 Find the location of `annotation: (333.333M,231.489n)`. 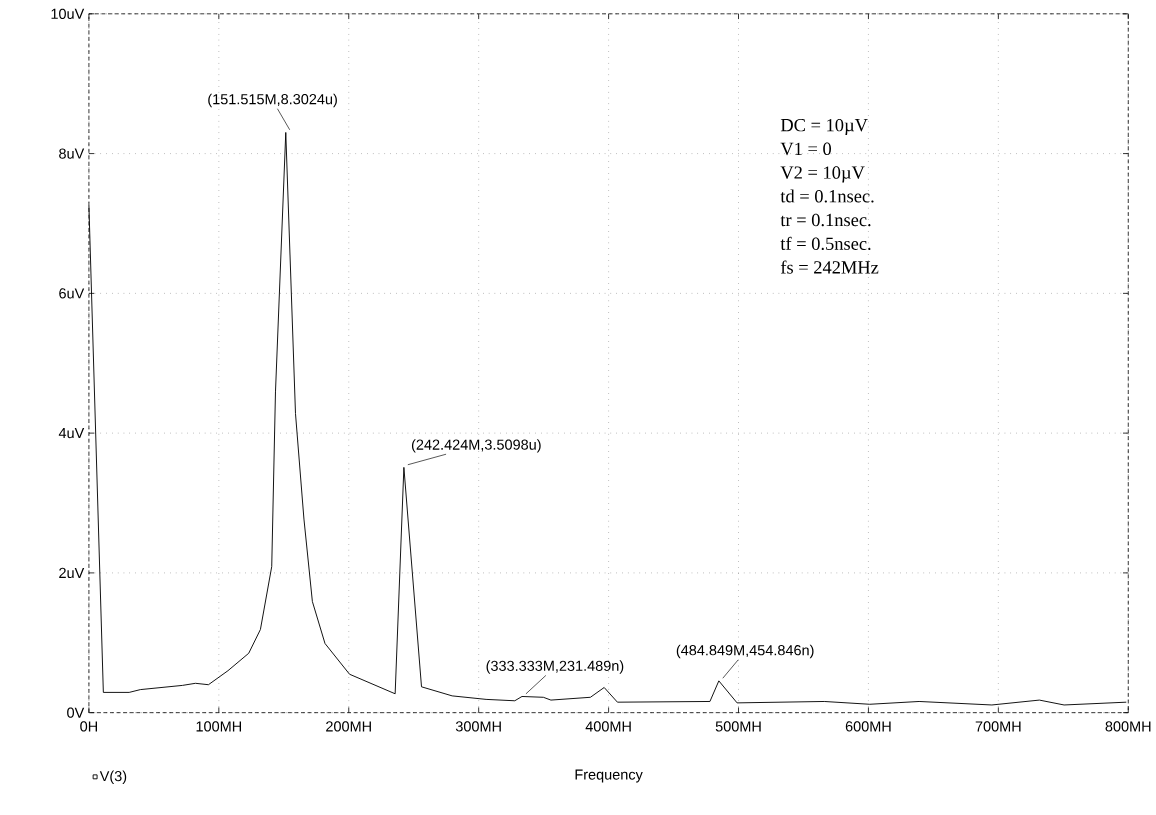

annotation: (333.333M,231.489n) is located at coordinates (555, 667).